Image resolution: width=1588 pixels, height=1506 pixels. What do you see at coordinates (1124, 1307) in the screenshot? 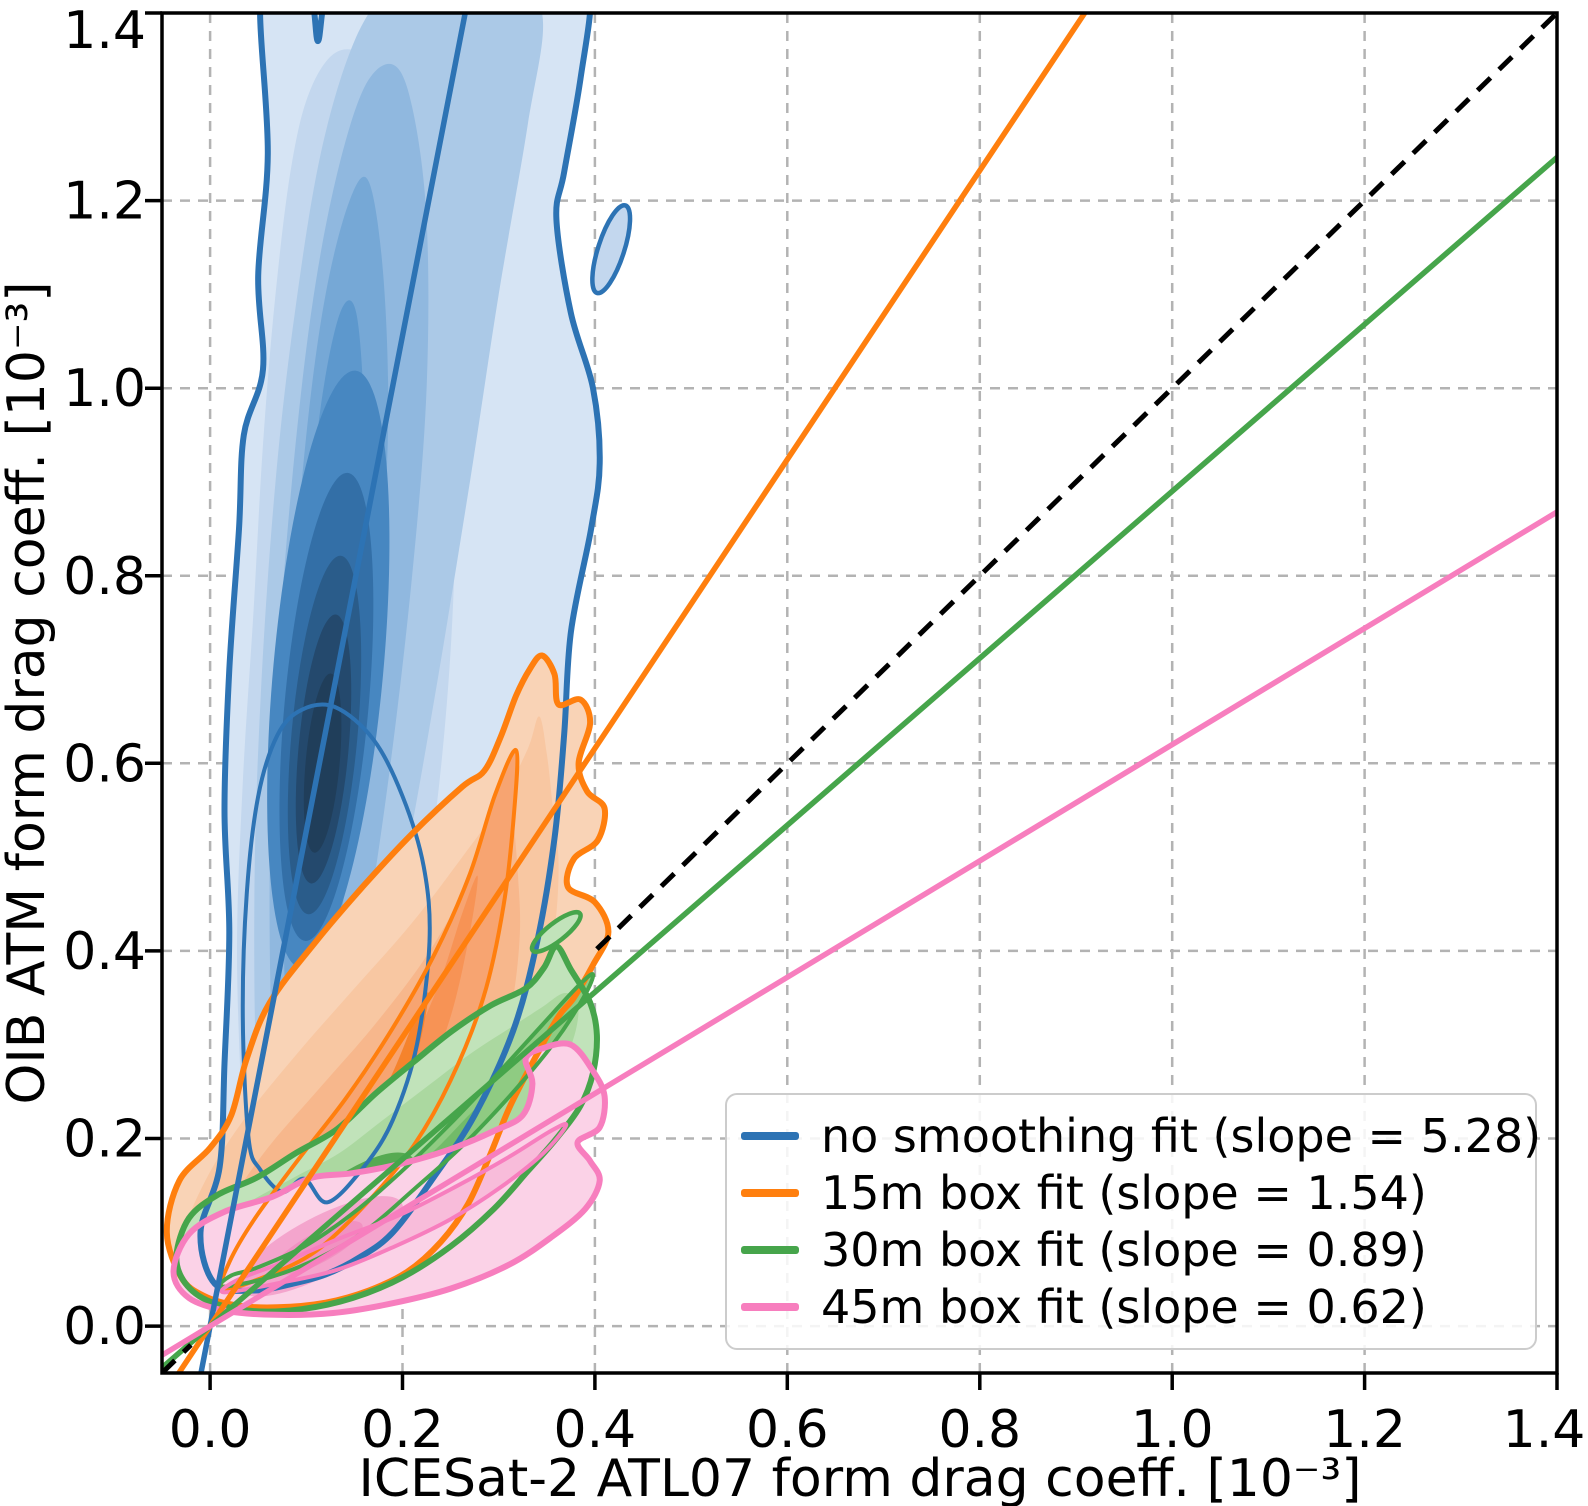
I see `legend-label-45m-box: 45m box fit (slope = 0.62)` at bounding box center [1124, 1307].